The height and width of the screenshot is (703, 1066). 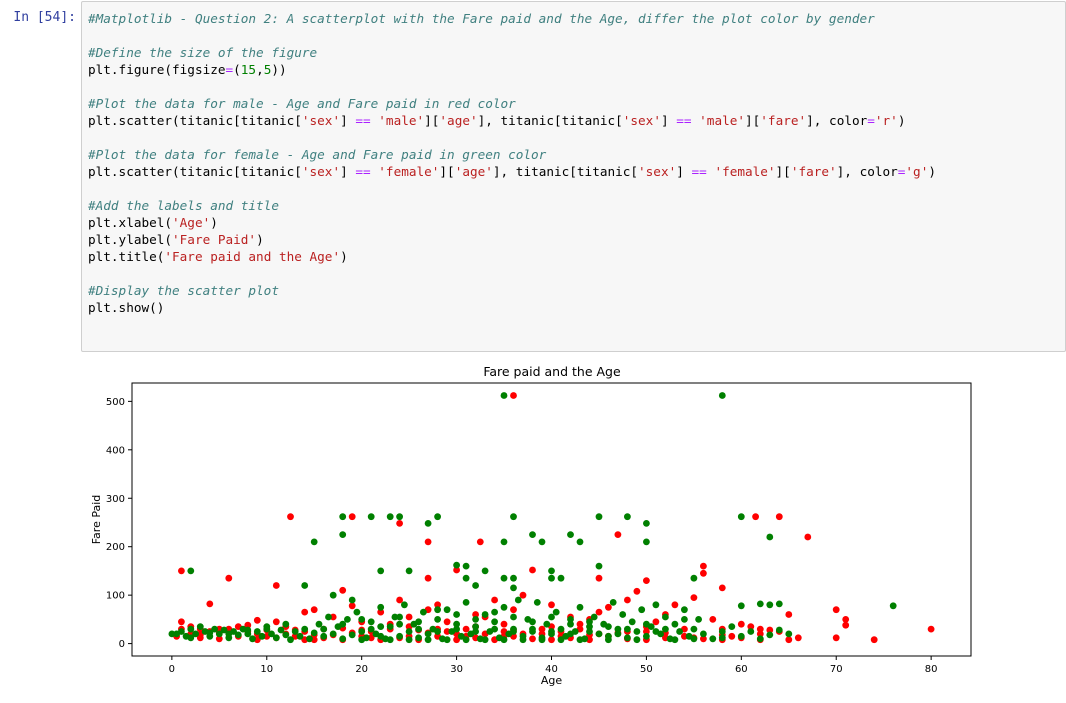 I want to click on code-line: #Define the size of the figure, so click(x=512, y=52).